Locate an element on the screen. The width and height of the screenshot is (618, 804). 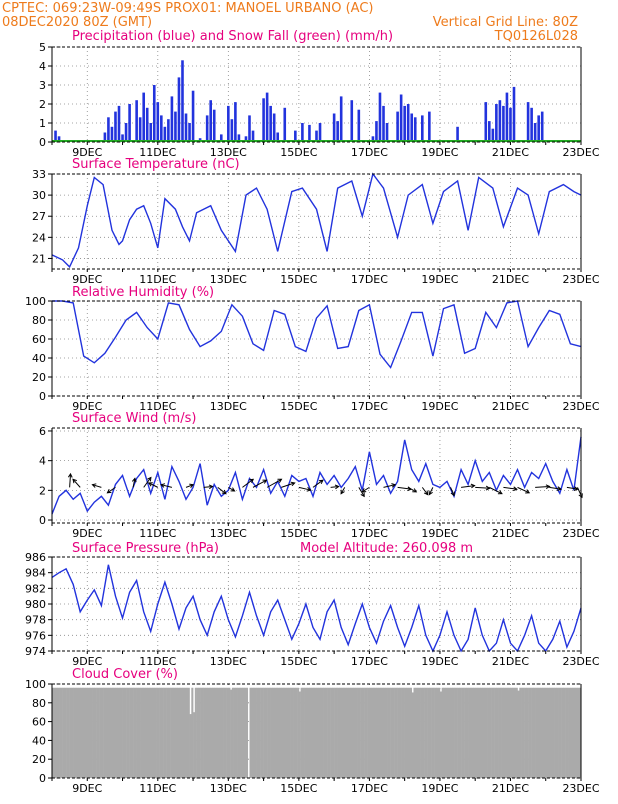
panel-annotation-altitude: Model Altitude: 260.098 m is located at coordinates (386, 548).